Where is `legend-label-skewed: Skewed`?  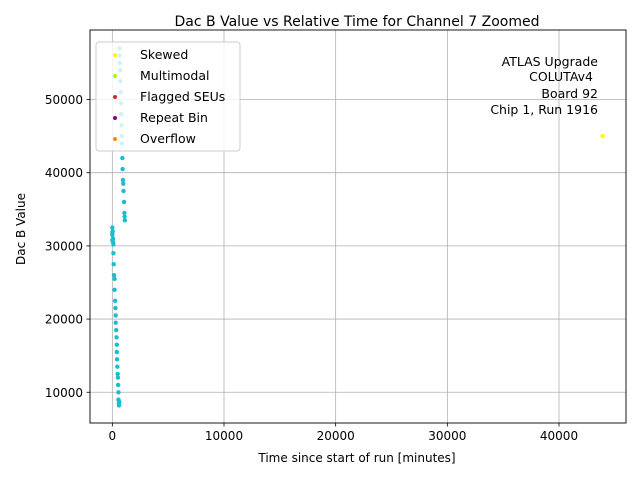
legend-label-skewed: Skewed is located at coordinates (164, 54).